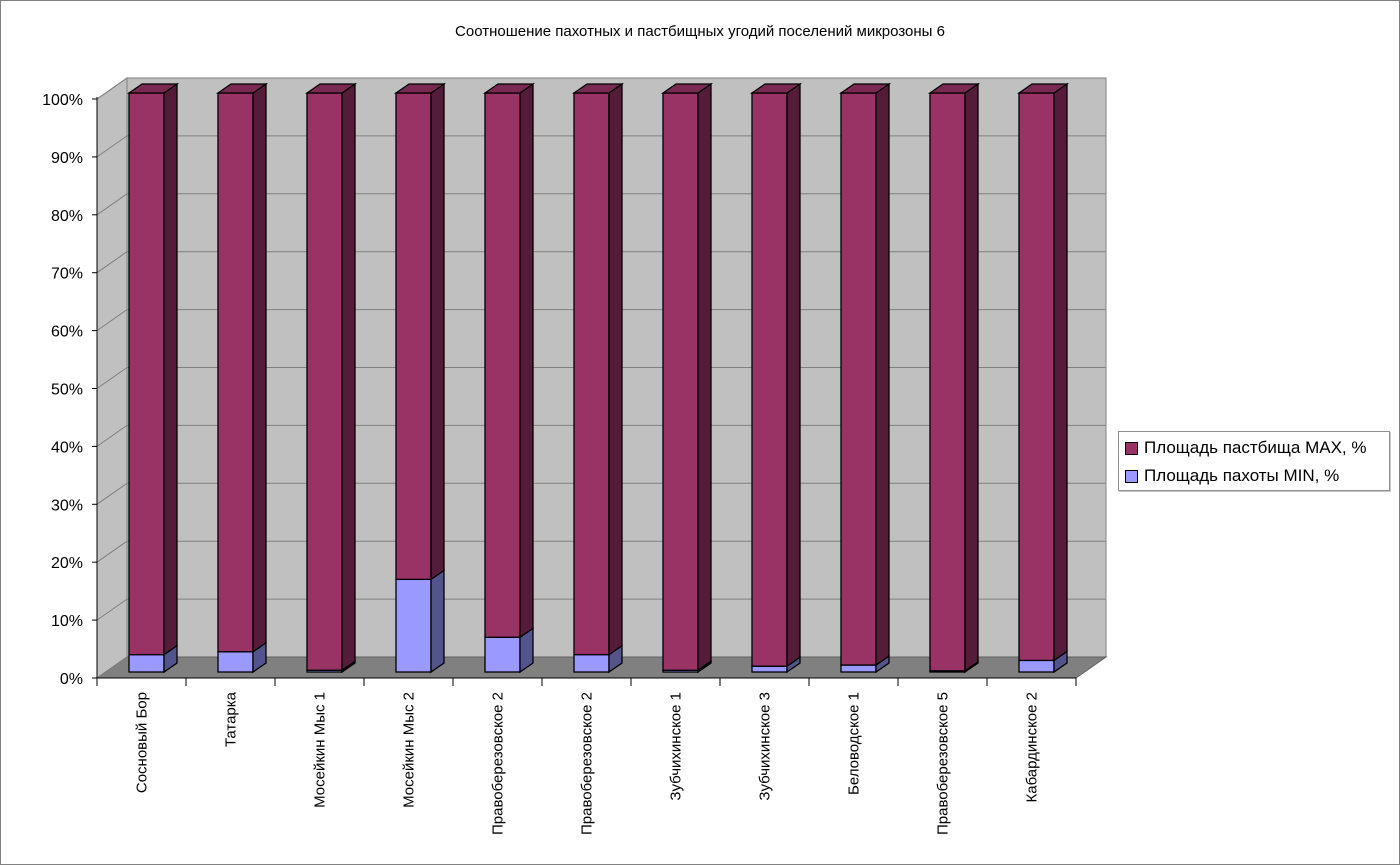 The height and width of the screenshot is (865, 1400). What do you see at coordinates (67, 158) in the screenshot?
I see `y-tick-label: 90%` at bounding box center [67, 158].